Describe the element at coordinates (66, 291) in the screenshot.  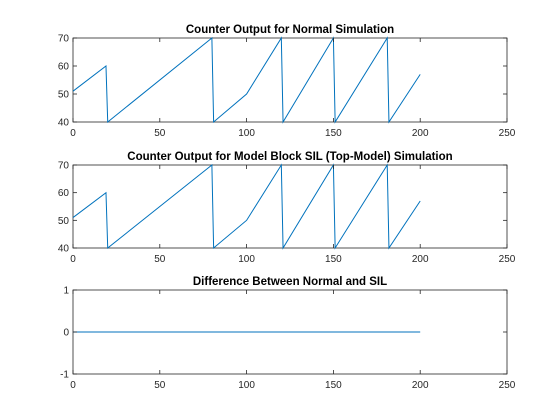
I see `y-tick-label: 1` at that location.